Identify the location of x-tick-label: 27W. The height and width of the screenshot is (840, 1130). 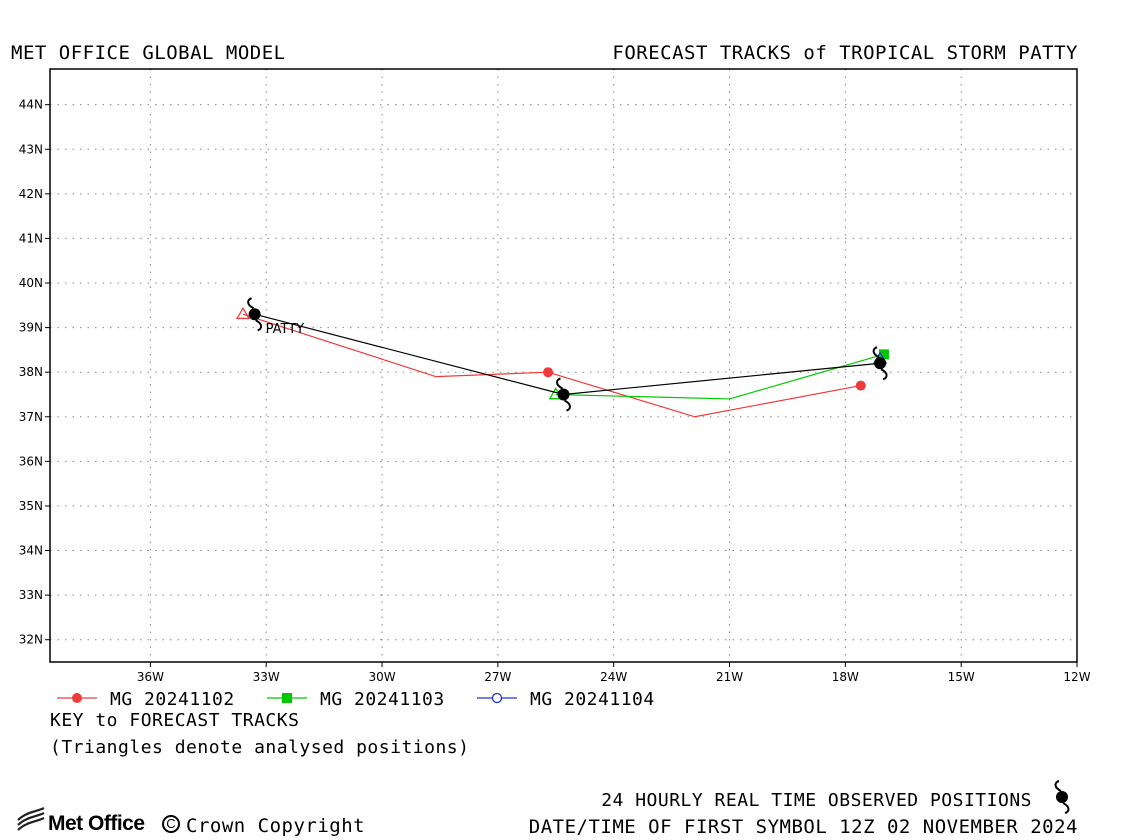
(497, 677).